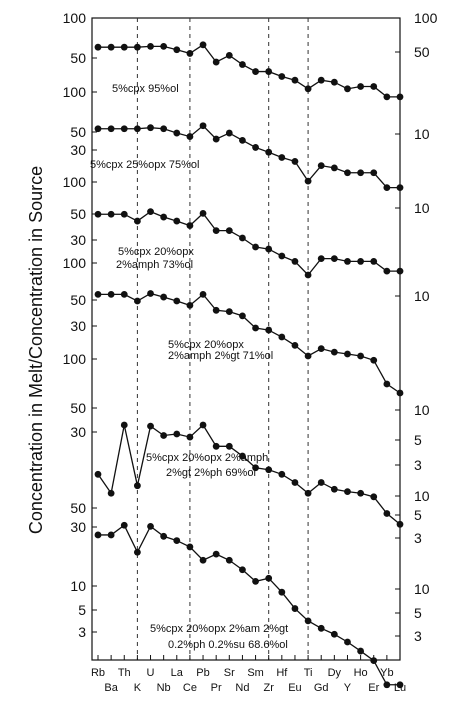 Image resolution: width=452 pixels, height=704 pixels. I want to click on x-tick-label-zr: Zr, so click(269, 688).